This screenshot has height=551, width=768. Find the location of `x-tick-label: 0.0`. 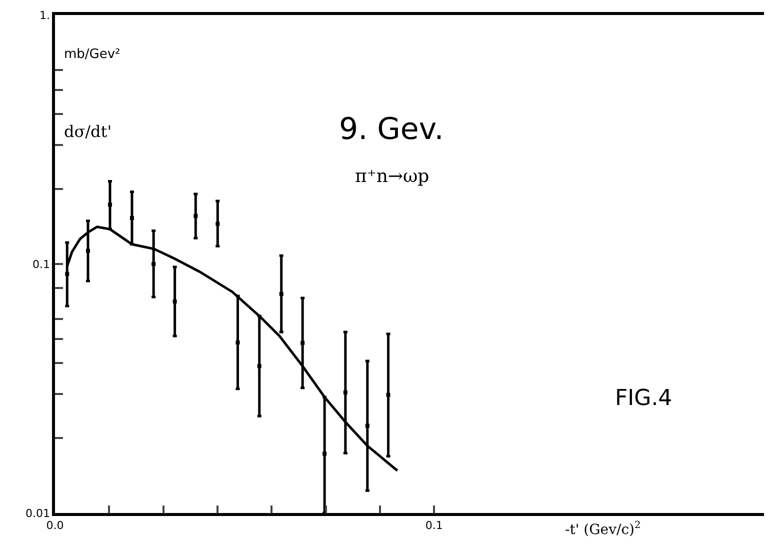

x-tick-label: 0.0 is located at coordinates (55, 525).